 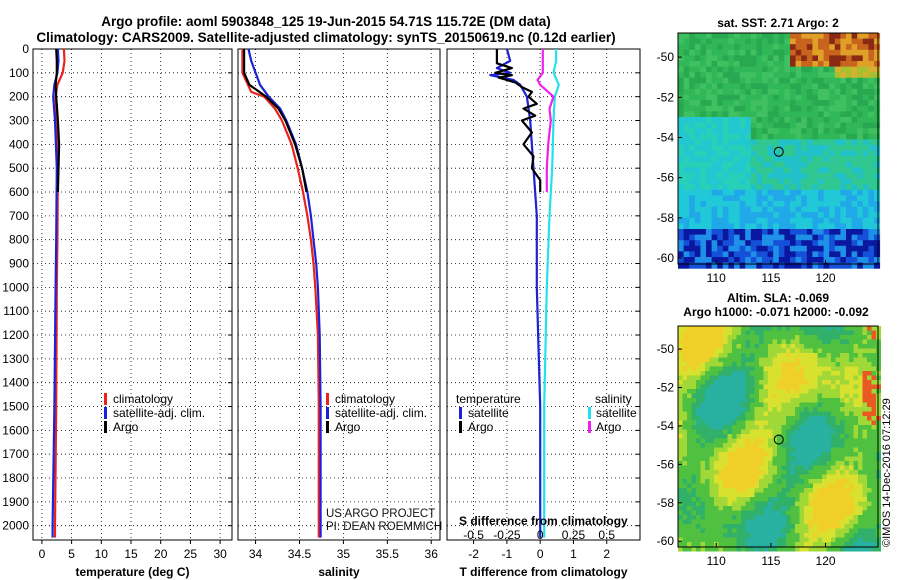 What do you see at coordinates (826, 561) in the screenshot?
I see `map-x-tick-label: 120` at bounding box center [826, 561].